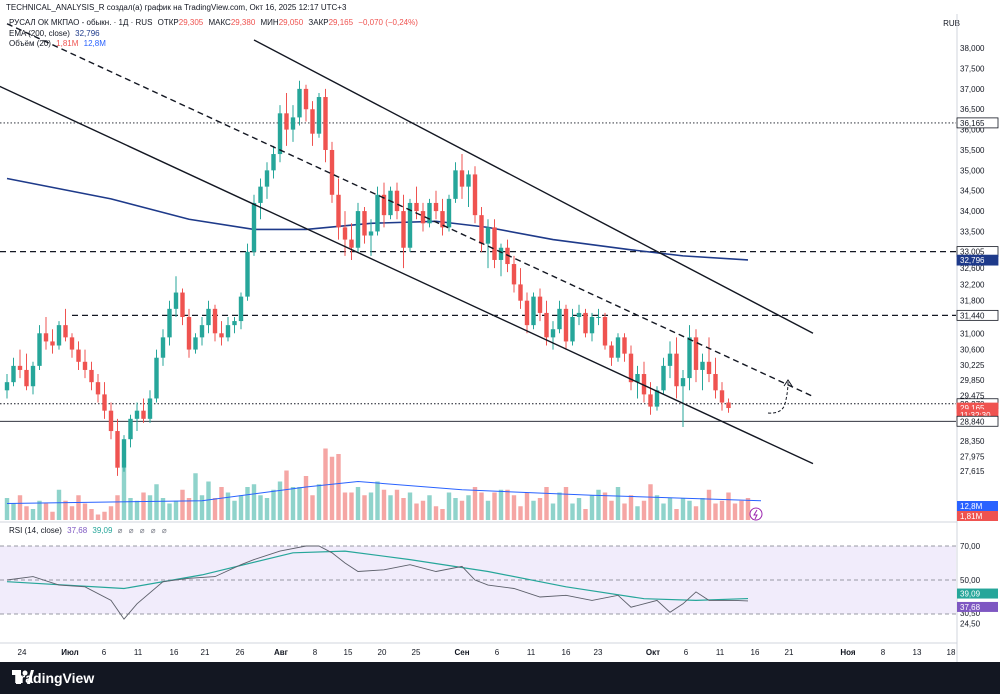 The image size is (1000, 694). Describe the element at coordinates (972, 284) in the screenshot. I see `price-tick: 32,200` at that location.